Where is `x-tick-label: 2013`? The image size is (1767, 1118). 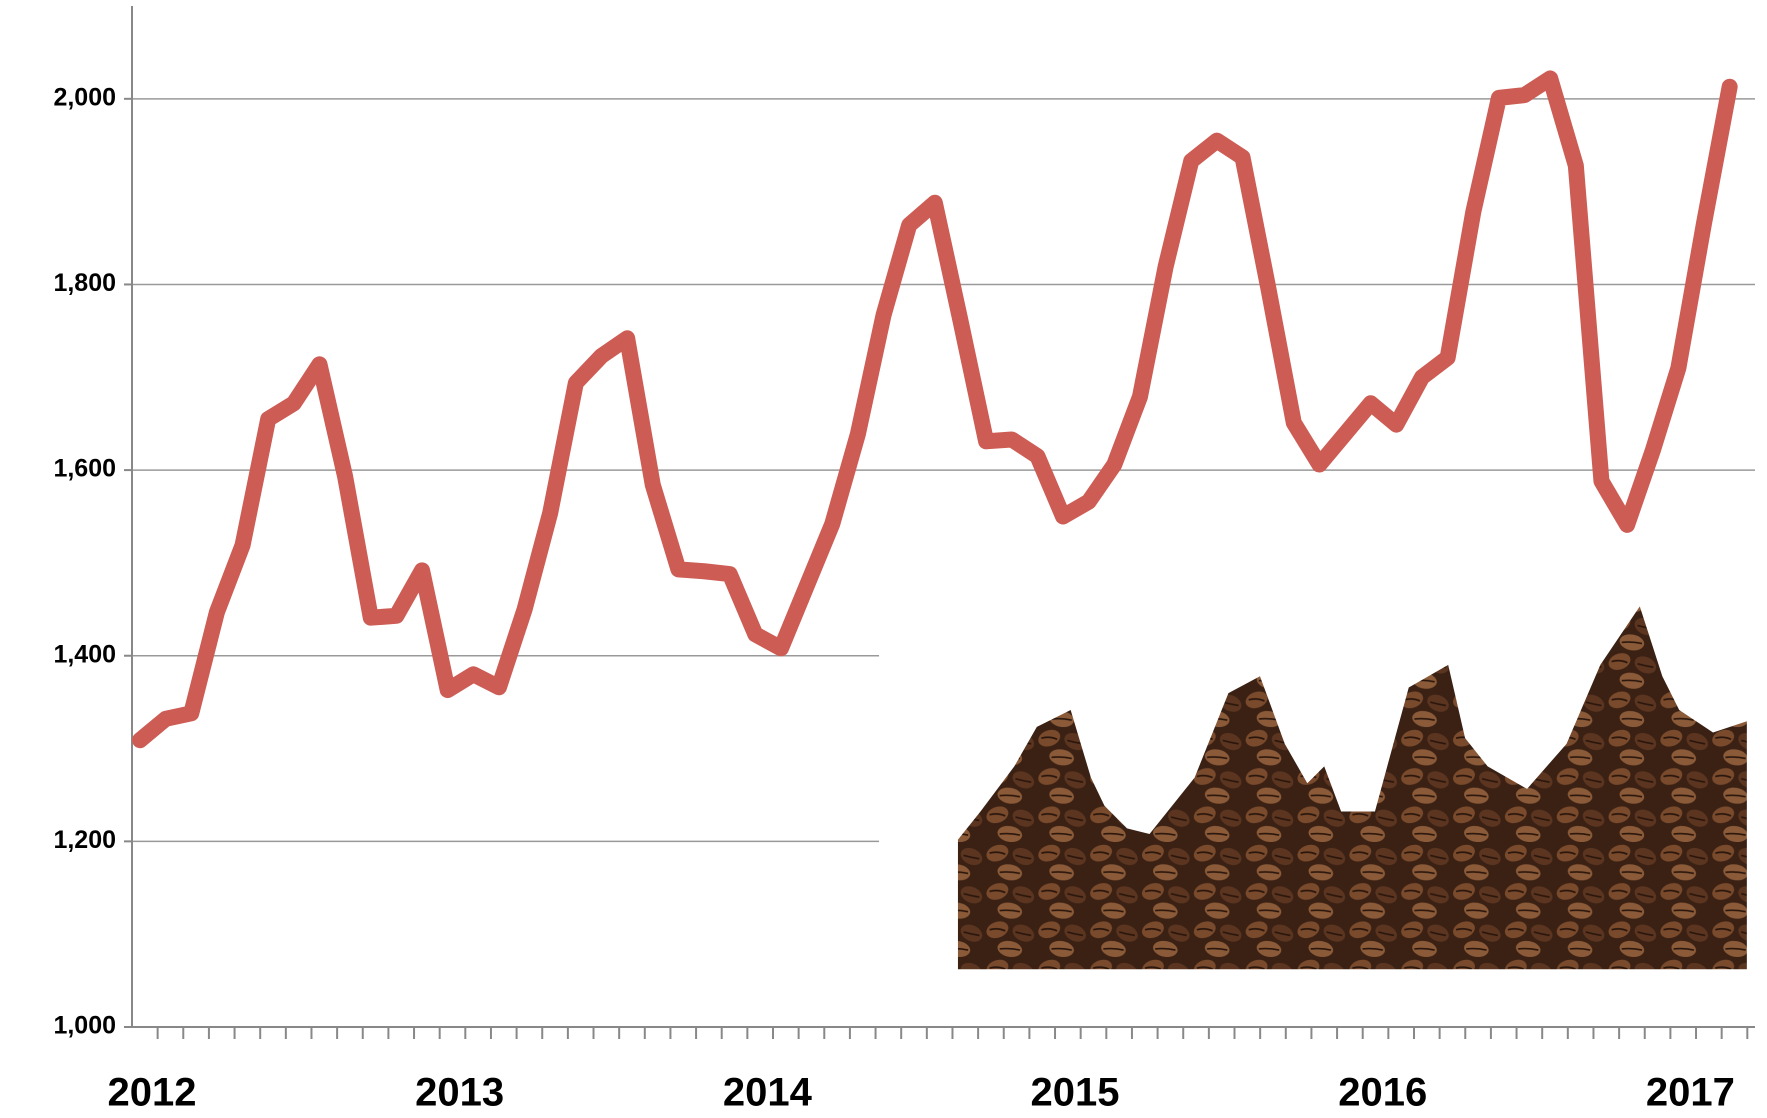
x-tick-label: 2013 is located at coordinates (459, 1093).